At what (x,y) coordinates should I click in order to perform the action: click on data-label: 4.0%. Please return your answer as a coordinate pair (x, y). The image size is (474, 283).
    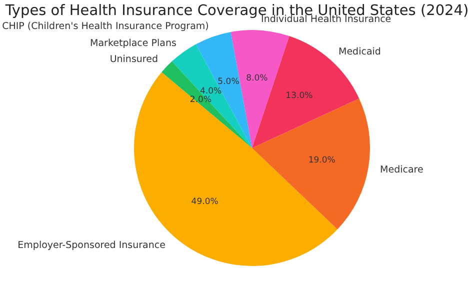
    Looking at the image, I should click on (211, 91).